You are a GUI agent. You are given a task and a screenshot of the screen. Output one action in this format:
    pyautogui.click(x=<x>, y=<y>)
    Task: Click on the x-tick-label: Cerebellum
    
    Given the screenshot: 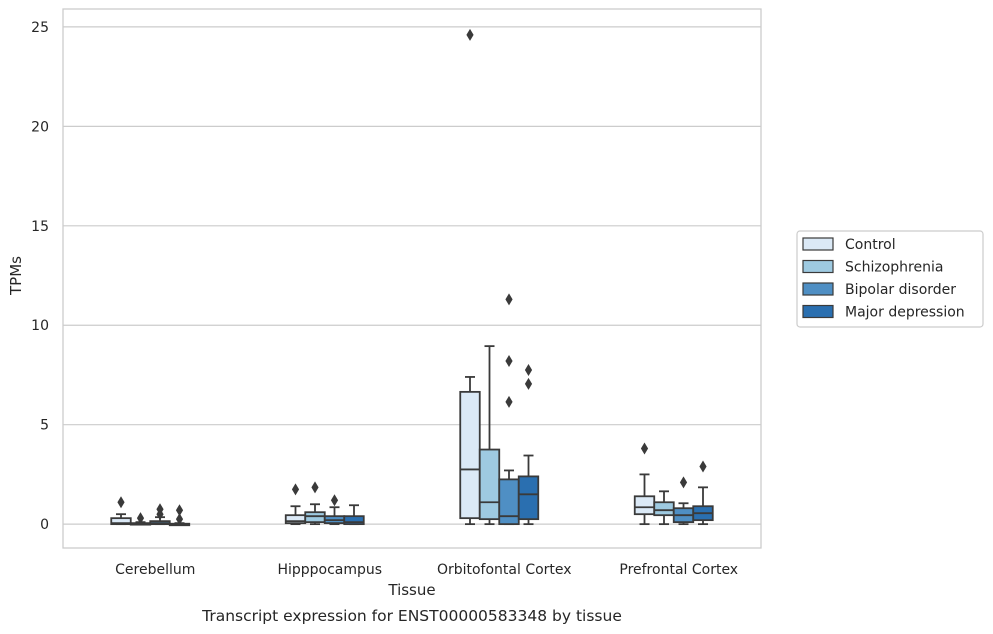 What is the action you would take?
    pyautogui.click(x=155, y=570)
    